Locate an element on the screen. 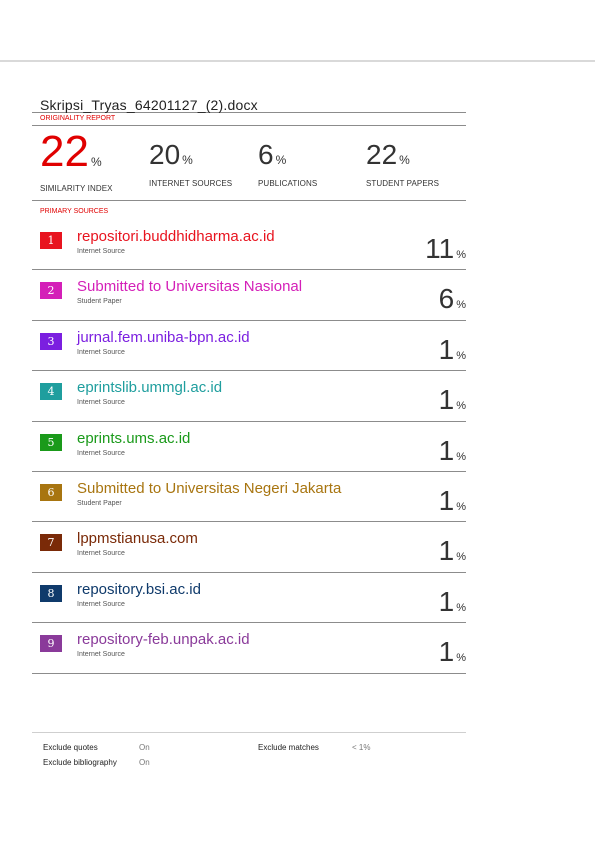  source-rank-badge: 1 is located at coordinates (51, 240).